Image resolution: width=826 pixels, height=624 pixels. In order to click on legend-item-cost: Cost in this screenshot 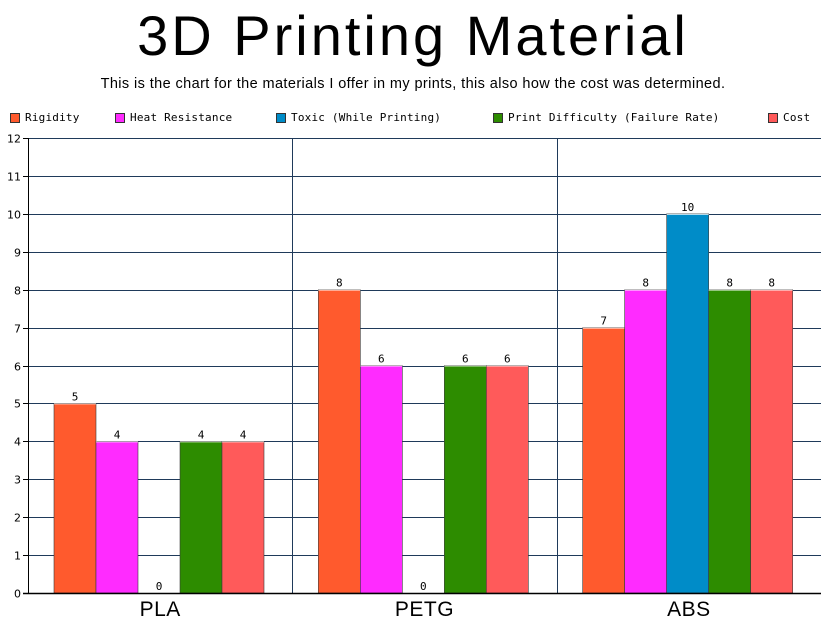, I will do `click(789, 118)`.